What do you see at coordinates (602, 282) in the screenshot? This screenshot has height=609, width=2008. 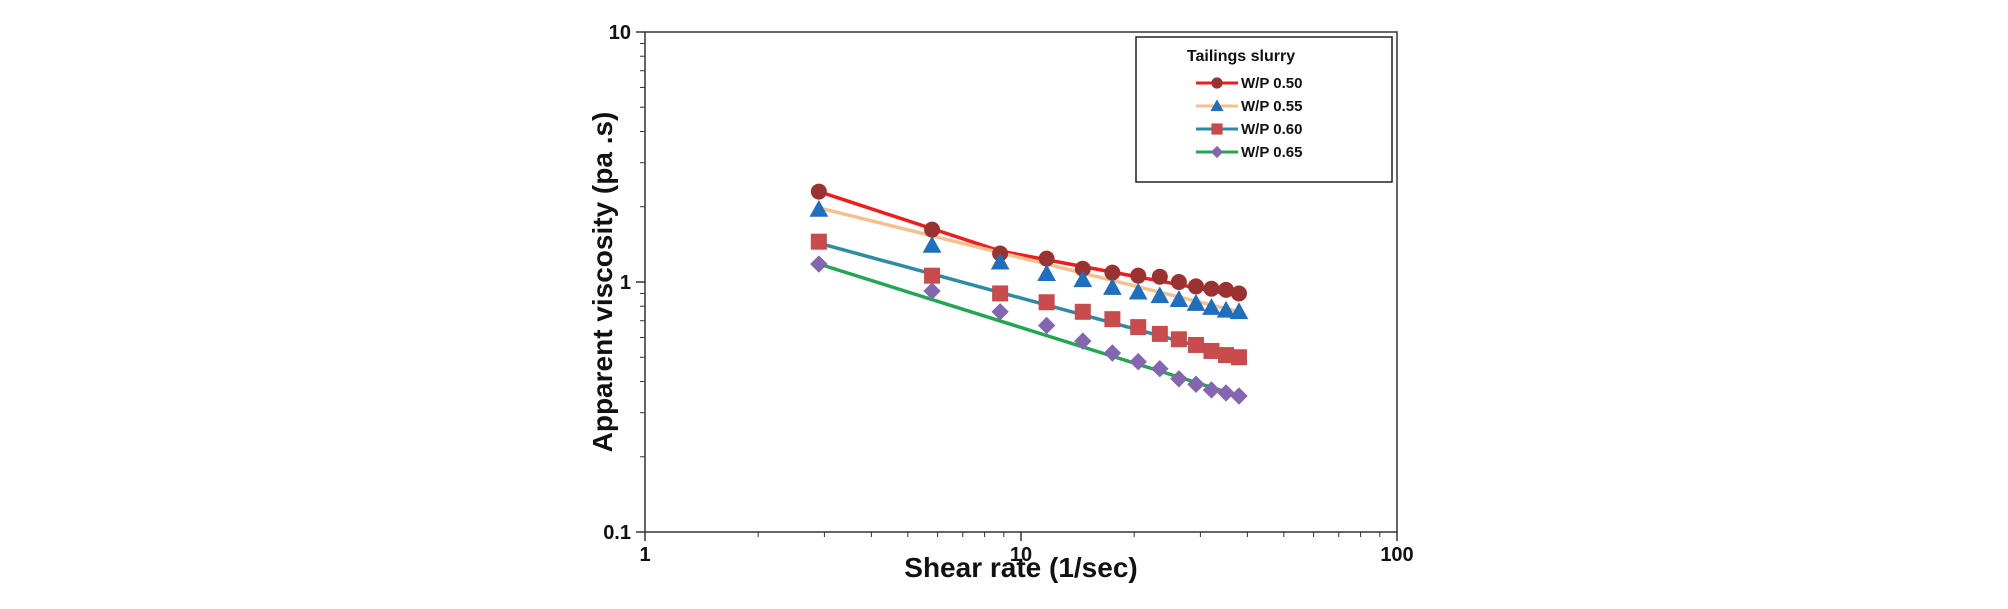 I see `y-axis-title: Apparent viscosity (pa .s)` at bounding box center [602, 282].